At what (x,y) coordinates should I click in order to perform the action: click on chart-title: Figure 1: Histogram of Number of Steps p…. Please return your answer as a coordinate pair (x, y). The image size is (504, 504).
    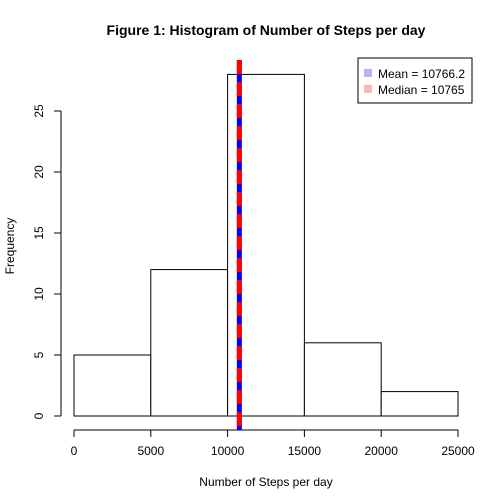
    Looking at the image, I should click on (266, 30).